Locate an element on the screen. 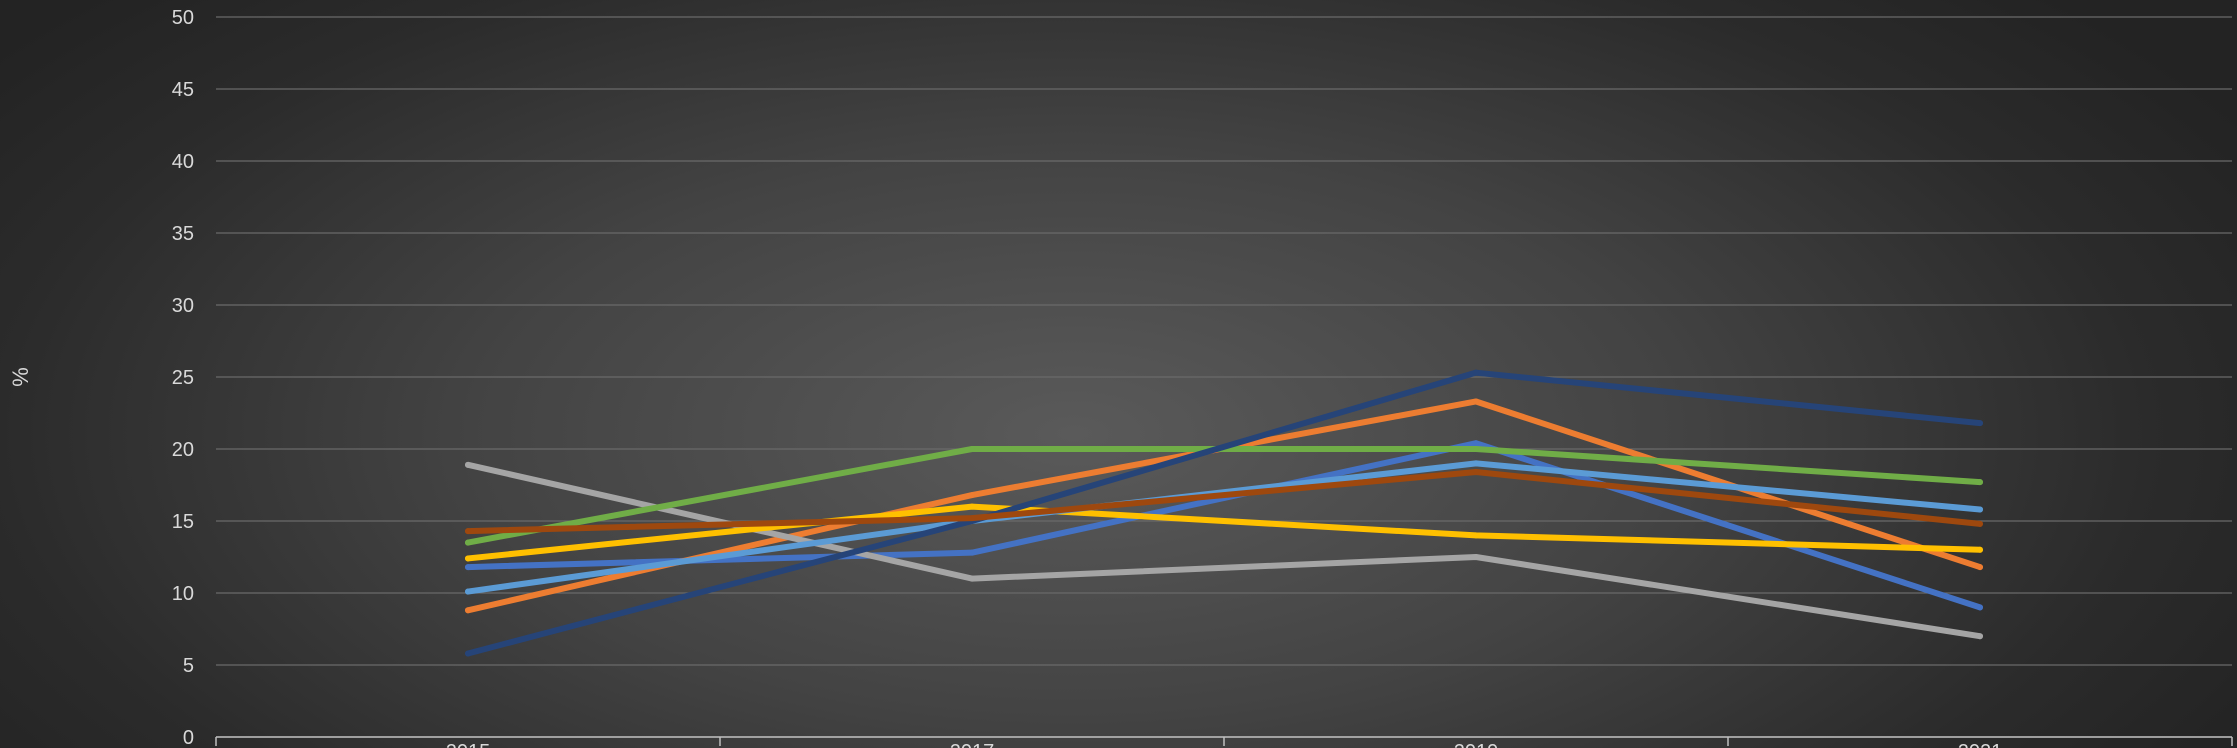 The height and width of the screenshot is (748, 2237). y-axis-tick-labels: 0 5 10 15 20 25 30 35 40 45 50 is located at coordinates (183, 377).